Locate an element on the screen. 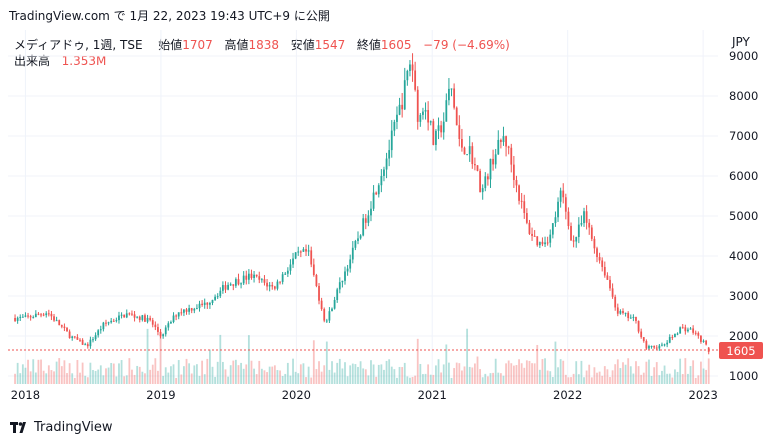 Image resolution: width=780 pixels, height=445 pixels. tradingview-branding: TradingView is located at coordinates (61, 427).